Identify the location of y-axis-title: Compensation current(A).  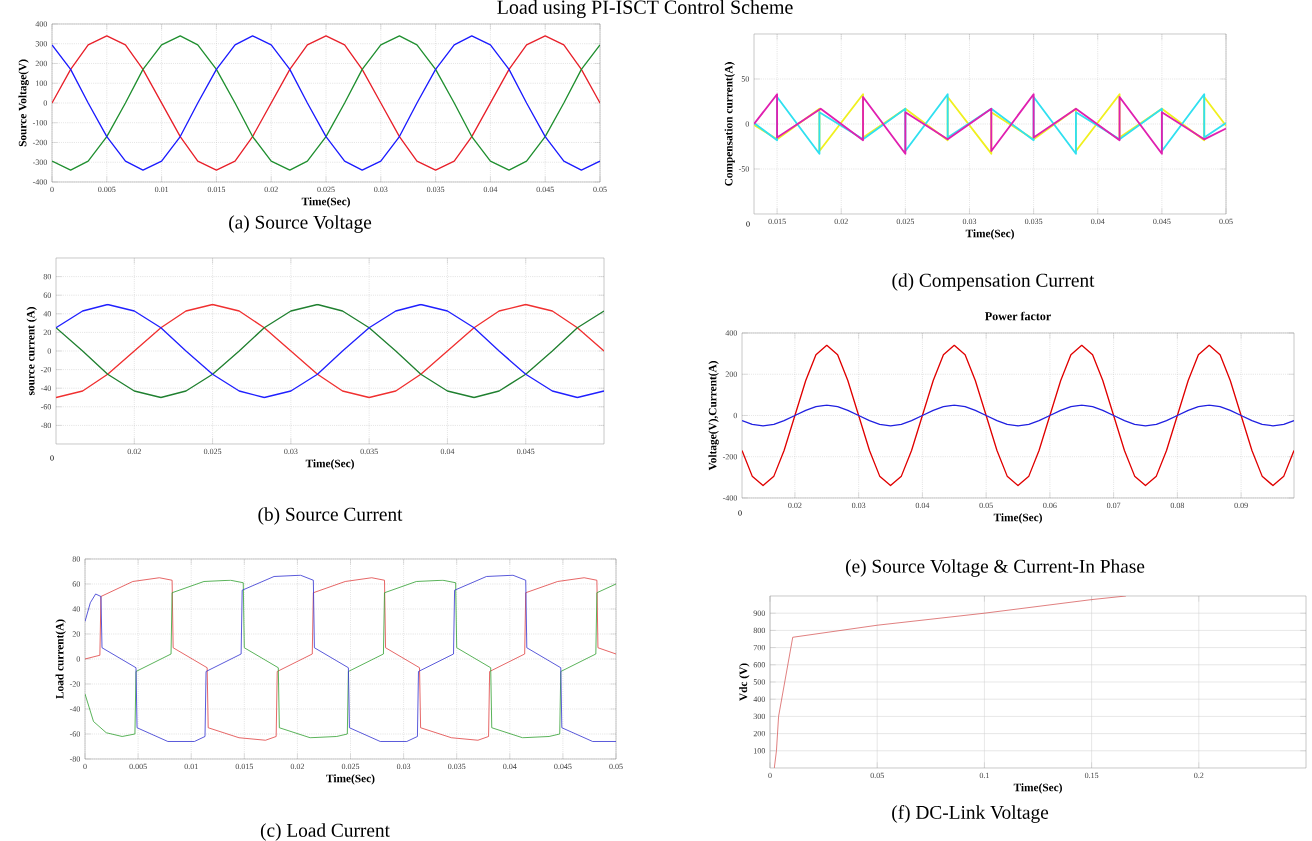
(729, 124).